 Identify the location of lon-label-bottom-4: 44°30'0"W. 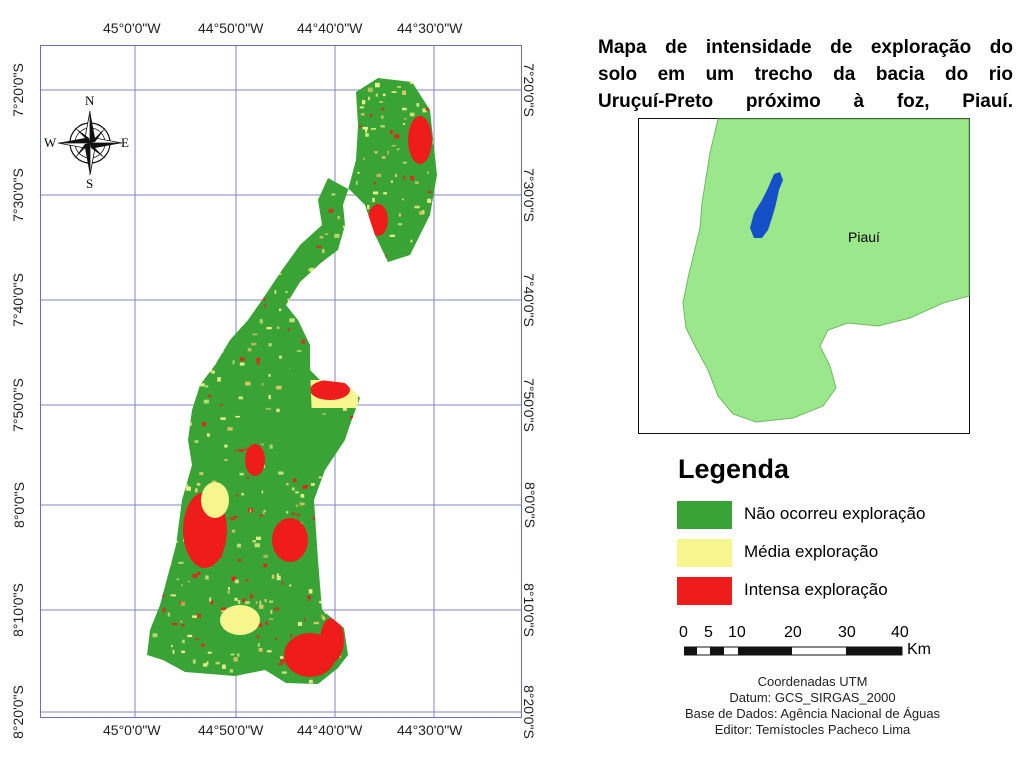
(430, 730).